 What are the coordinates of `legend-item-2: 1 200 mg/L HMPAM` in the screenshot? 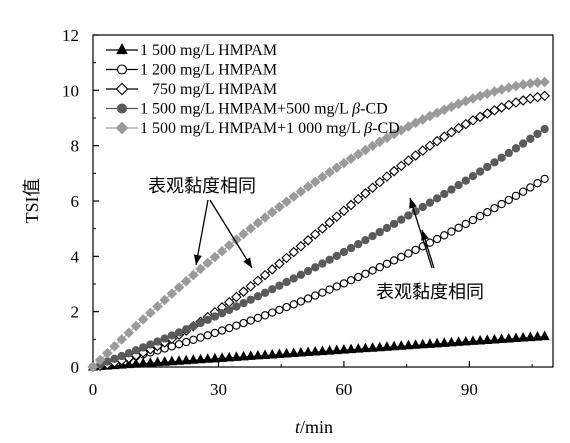 It's located at (191, 70).